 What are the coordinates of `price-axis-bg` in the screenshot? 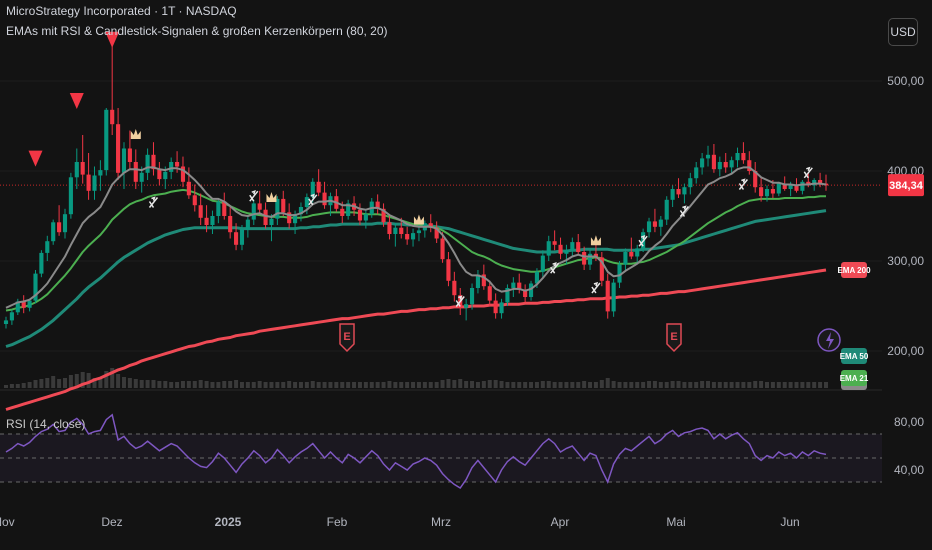 It's located at (907, 275).